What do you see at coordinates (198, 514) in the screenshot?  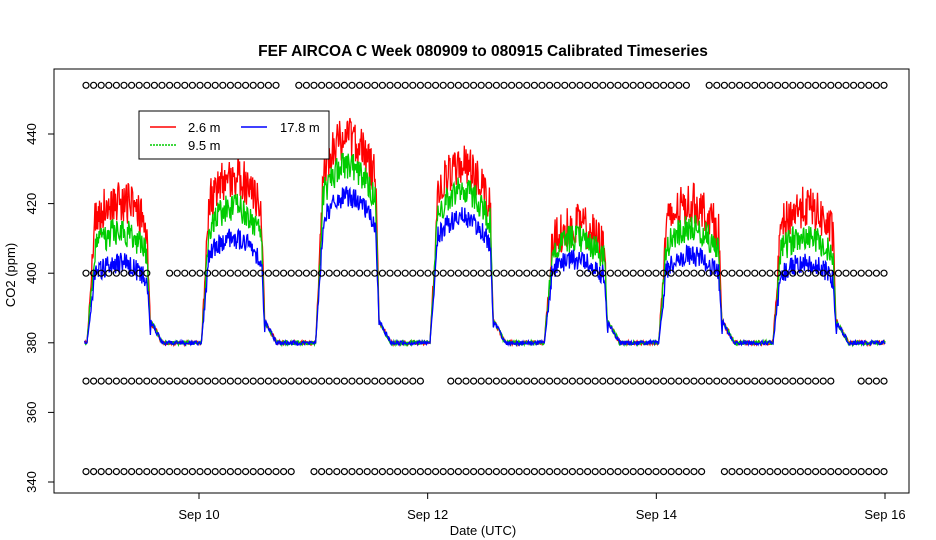 I see `x-tick-label: Sep 10` at bounding box center [198, 514].